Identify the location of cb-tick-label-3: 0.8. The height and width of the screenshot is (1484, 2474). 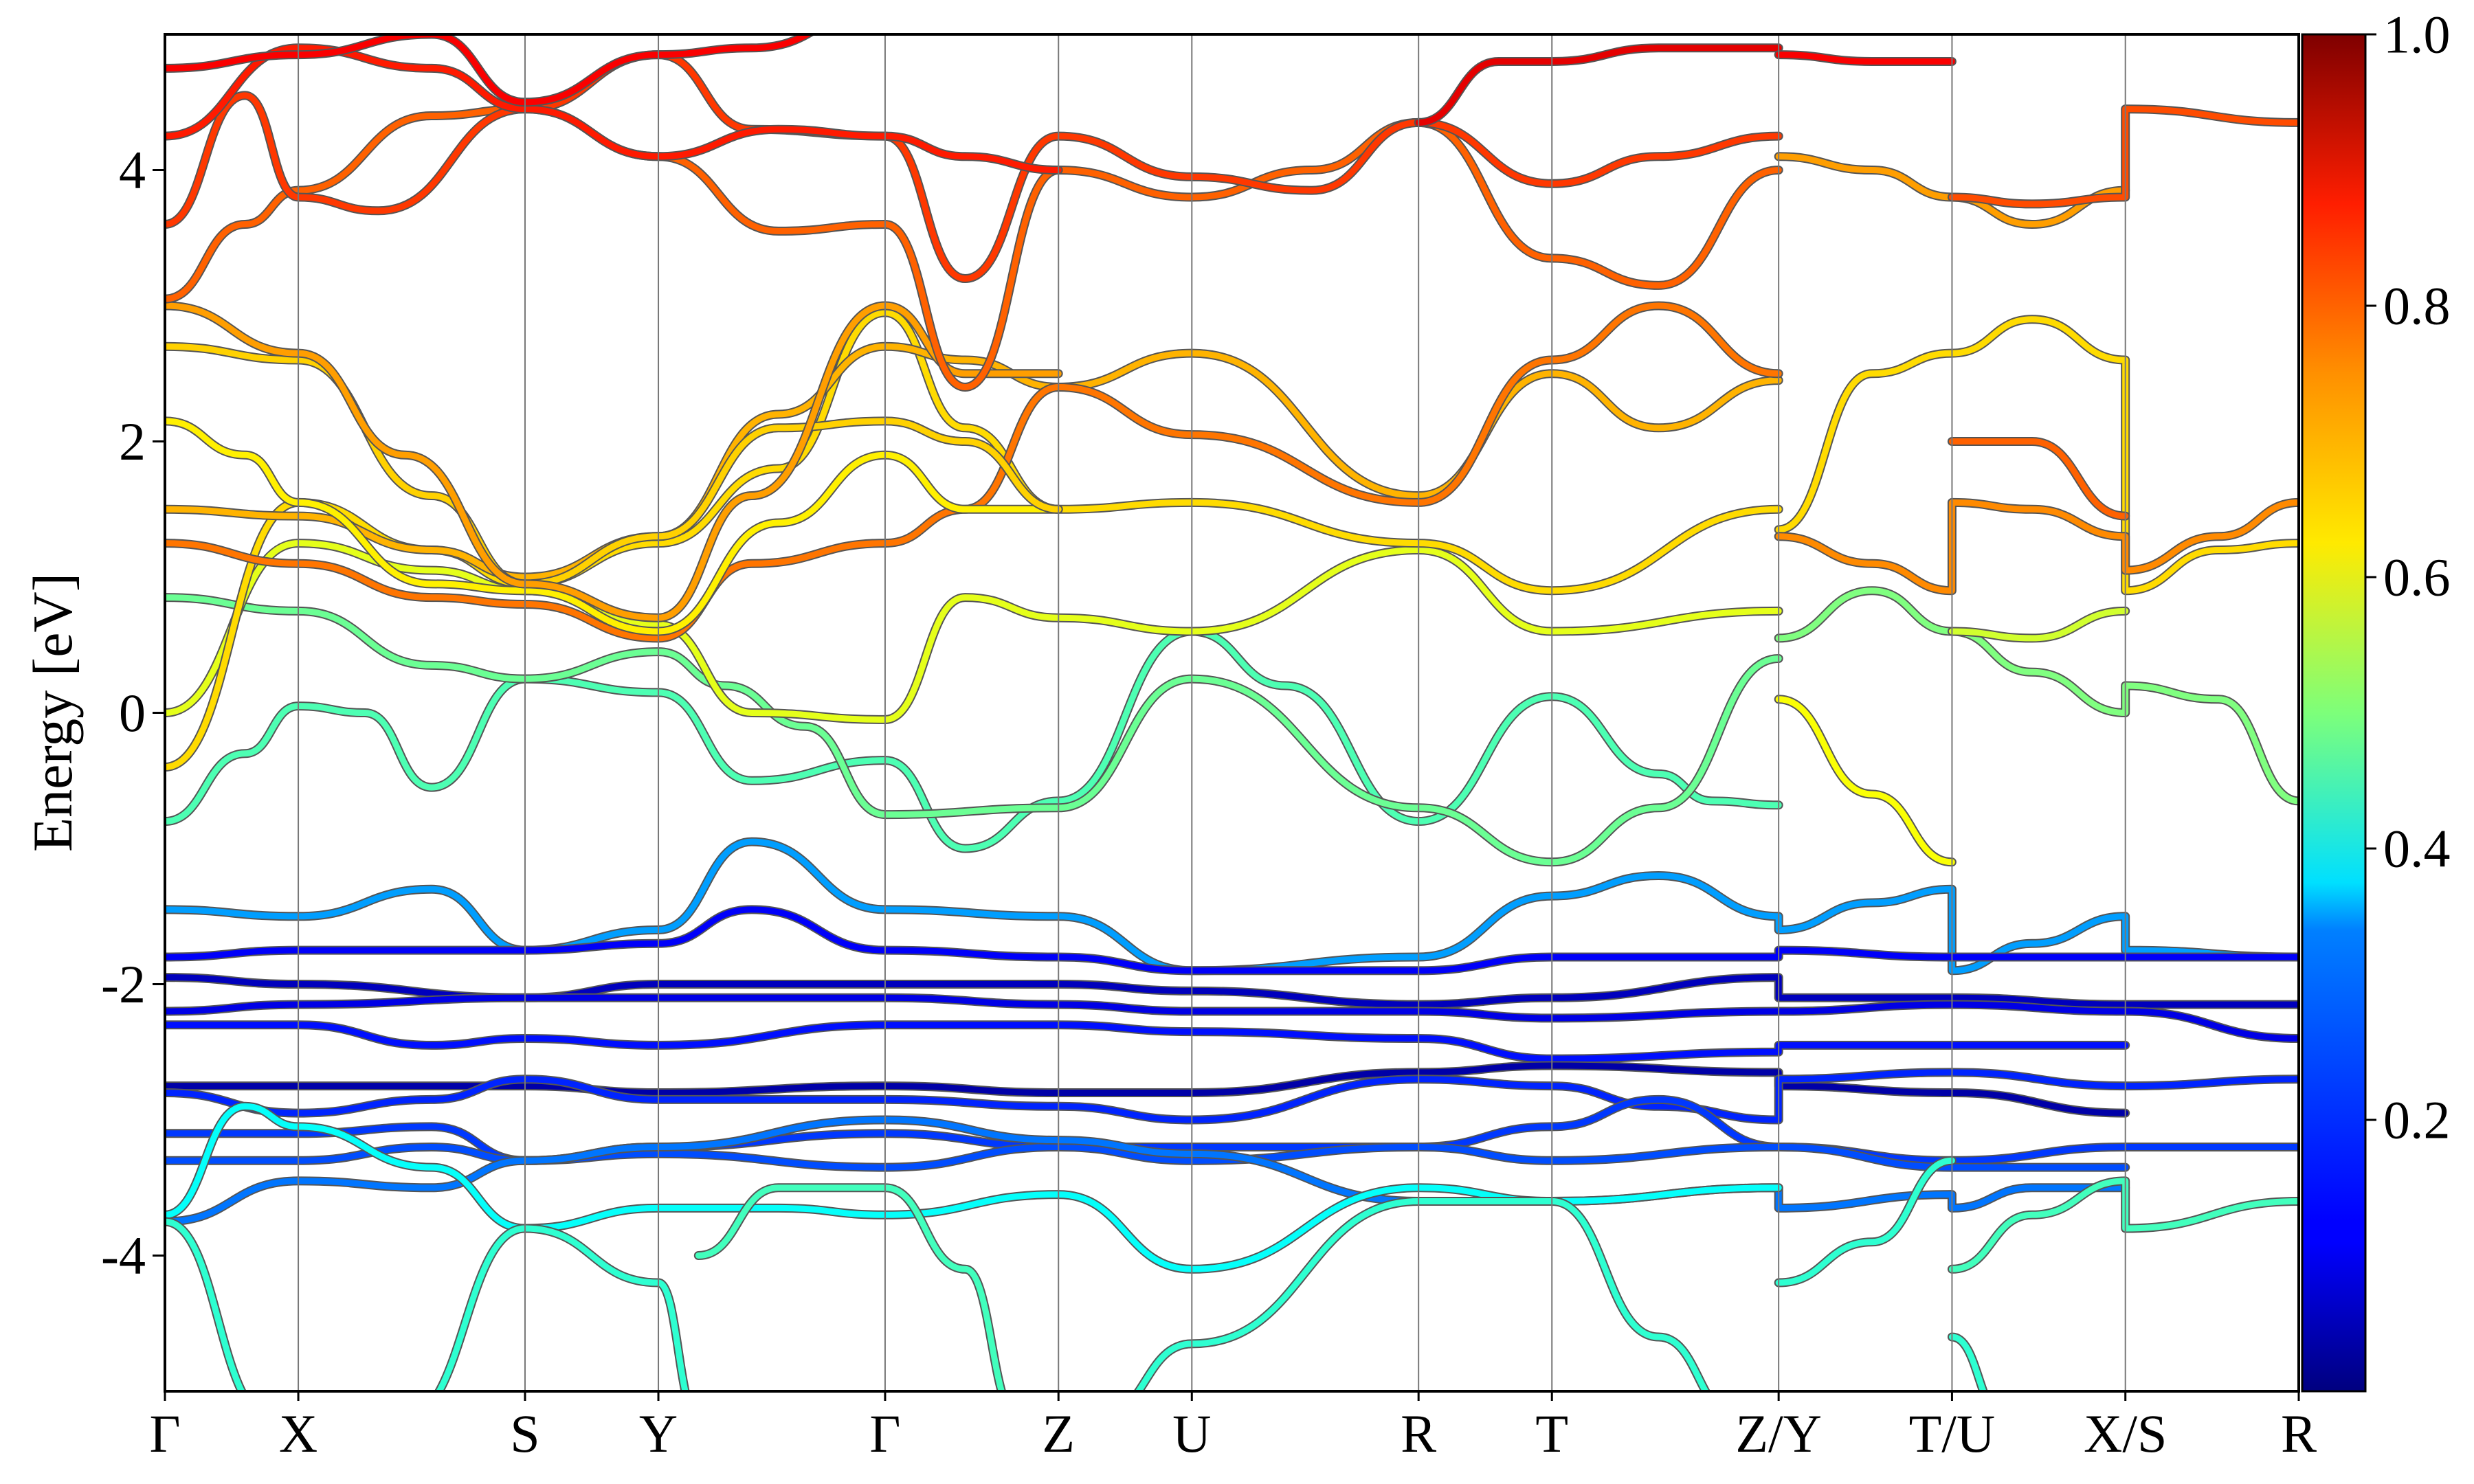
(2417, 306).